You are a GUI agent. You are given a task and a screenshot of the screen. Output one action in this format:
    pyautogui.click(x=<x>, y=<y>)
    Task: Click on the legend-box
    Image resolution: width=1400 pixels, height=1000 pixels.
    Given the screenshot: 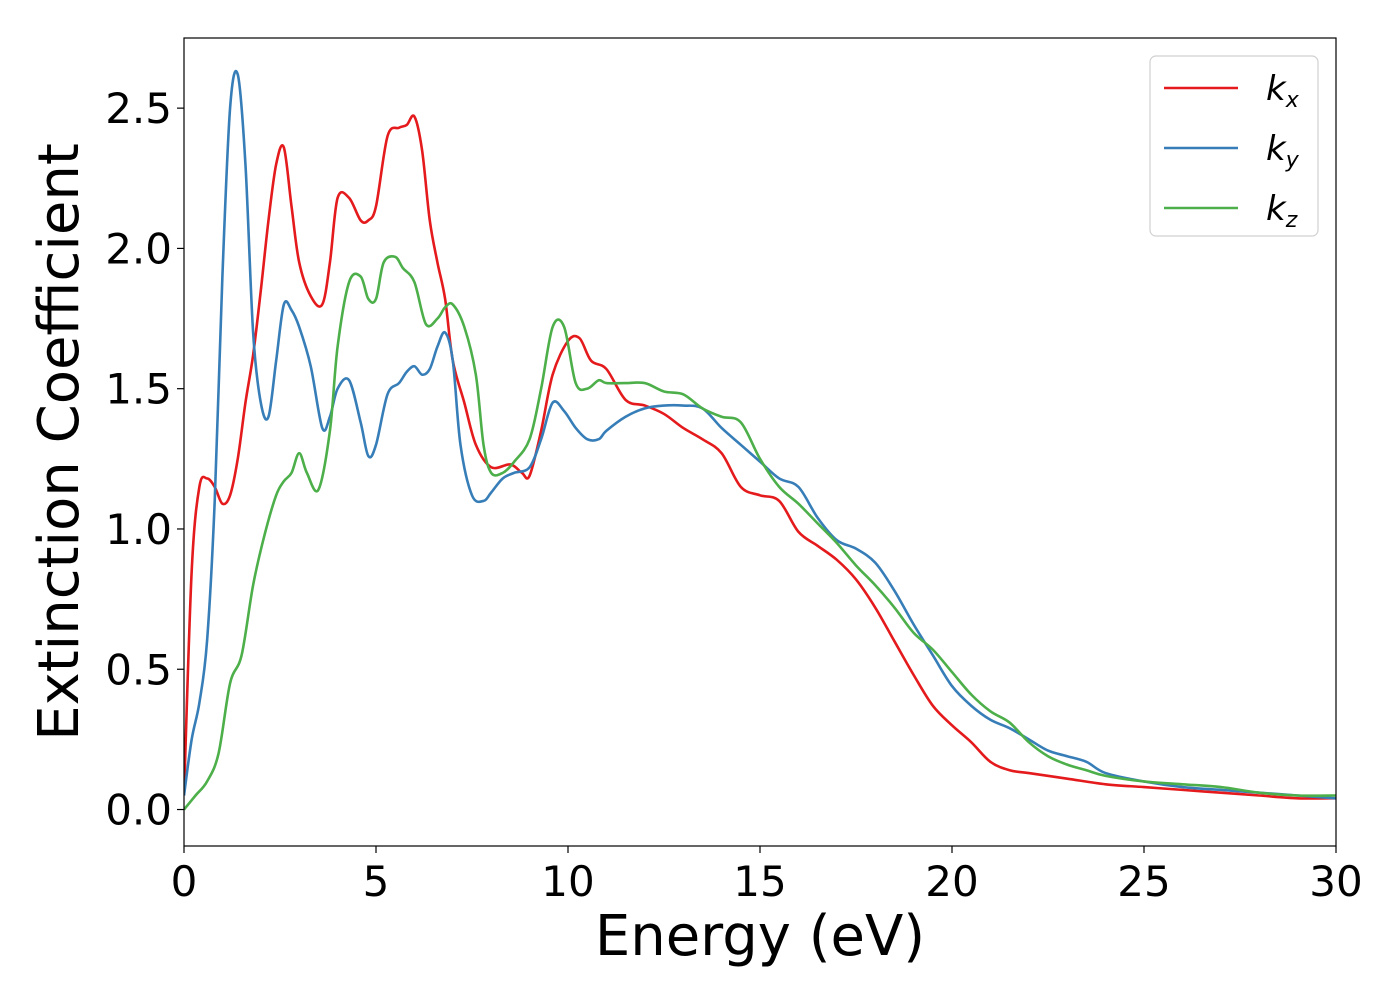 What is the action you would take?
    pyautogui.click(x=1234, y=146)
    